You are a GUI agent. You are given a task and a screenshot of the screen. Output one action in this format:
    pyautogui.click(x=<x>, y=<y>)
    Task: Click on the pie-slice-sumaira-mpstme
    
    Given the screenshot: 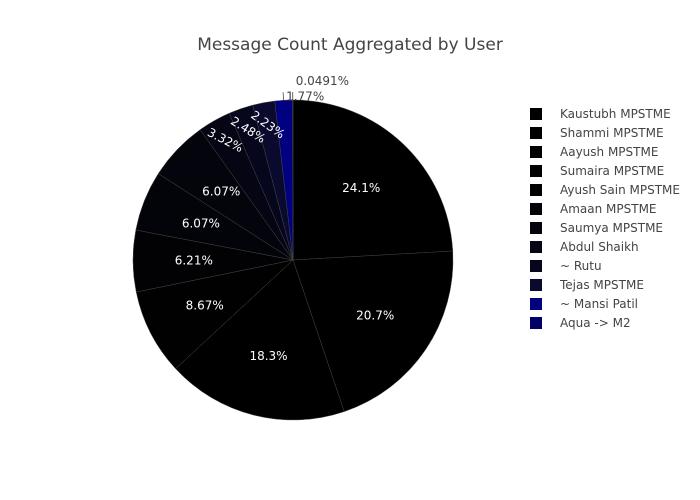 What is the action you would take?
    pyautogui.click(x=214, y=314)
    